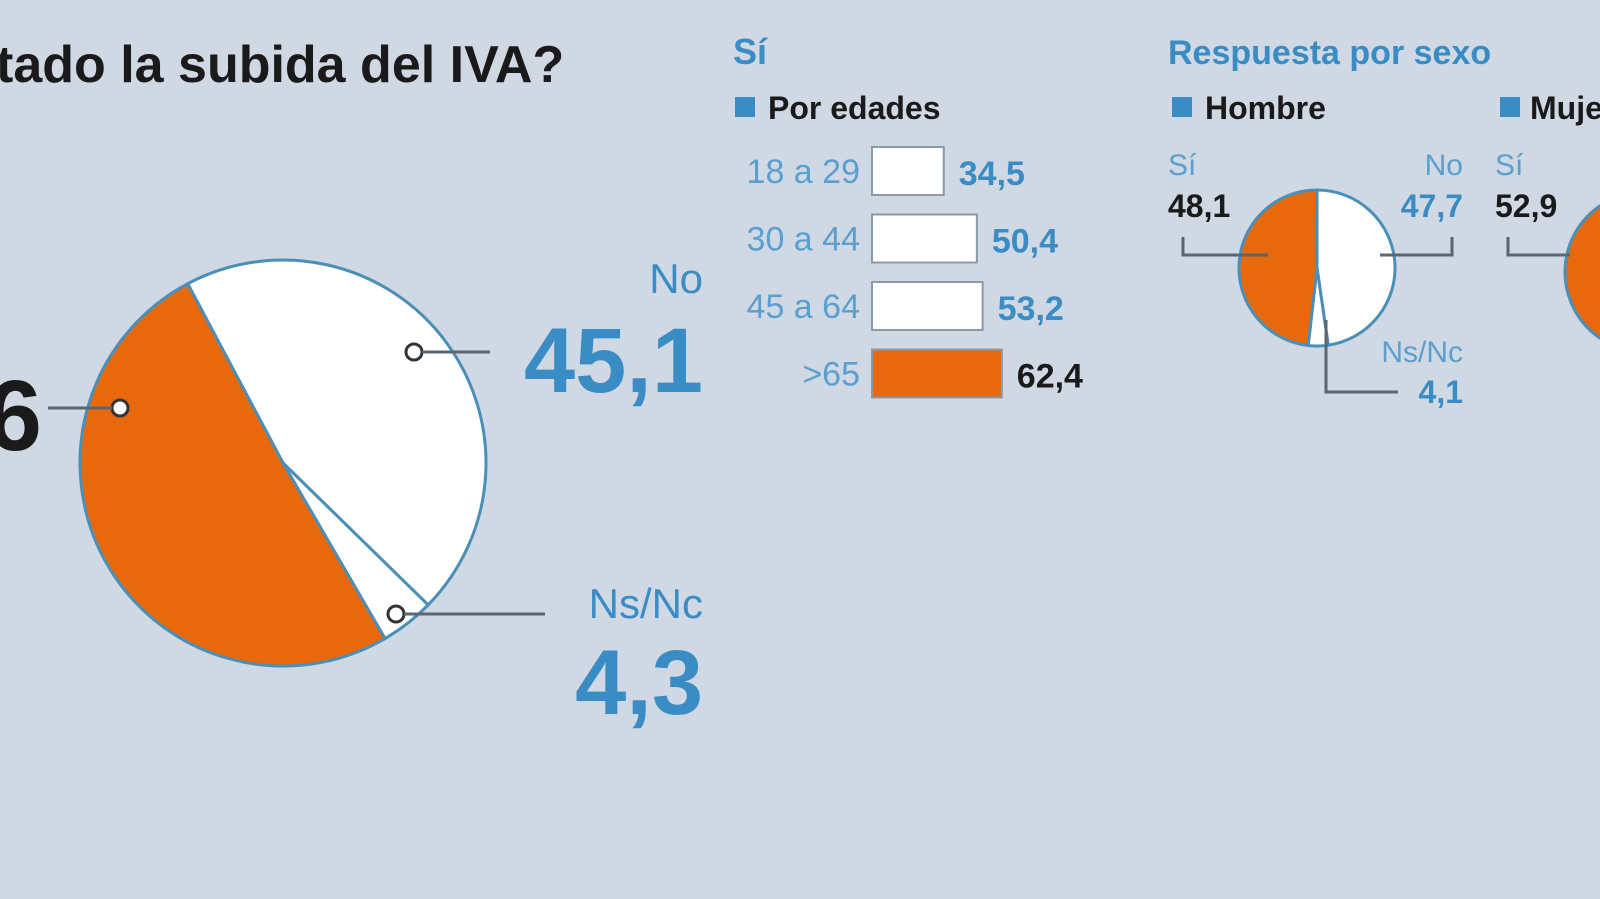 The height and width of the screenshot is (899, 1600). Describe the element at coordinates (613, 361) in the screenshot. I see `value-label: 45,1` at that location.